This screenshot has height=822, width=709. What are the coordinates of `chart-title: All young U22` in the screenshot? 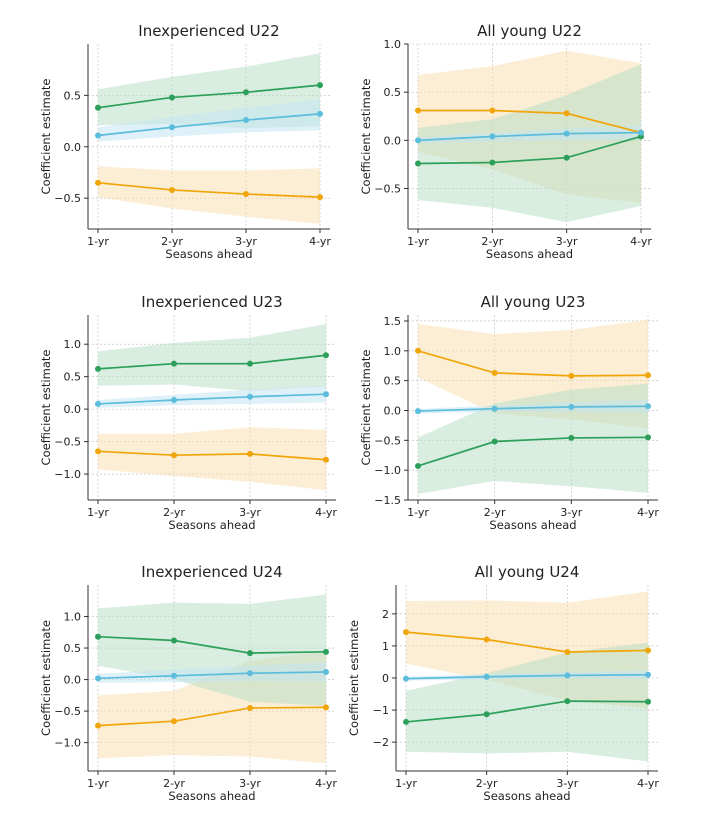 It's located at (529, 31).